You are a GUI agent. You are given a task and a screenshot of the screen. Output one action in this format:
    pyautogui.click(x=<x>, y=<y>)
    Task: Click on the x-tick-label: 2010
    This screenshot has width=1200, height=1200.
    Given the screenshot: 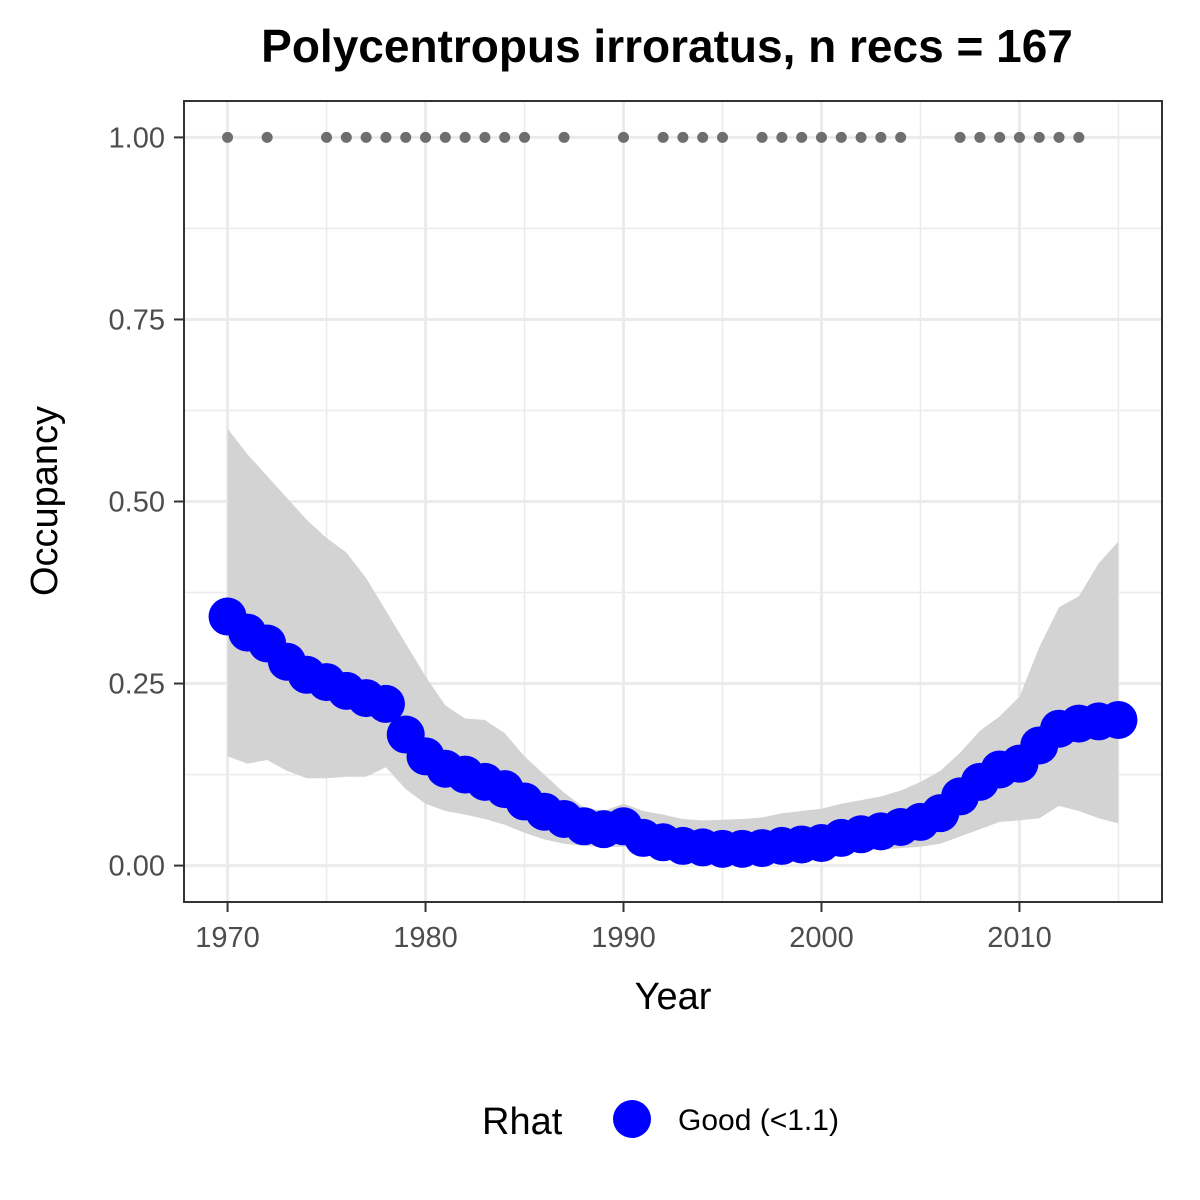 What is the action you would take?
    pyautogui.click(x=1019, y=938)
    